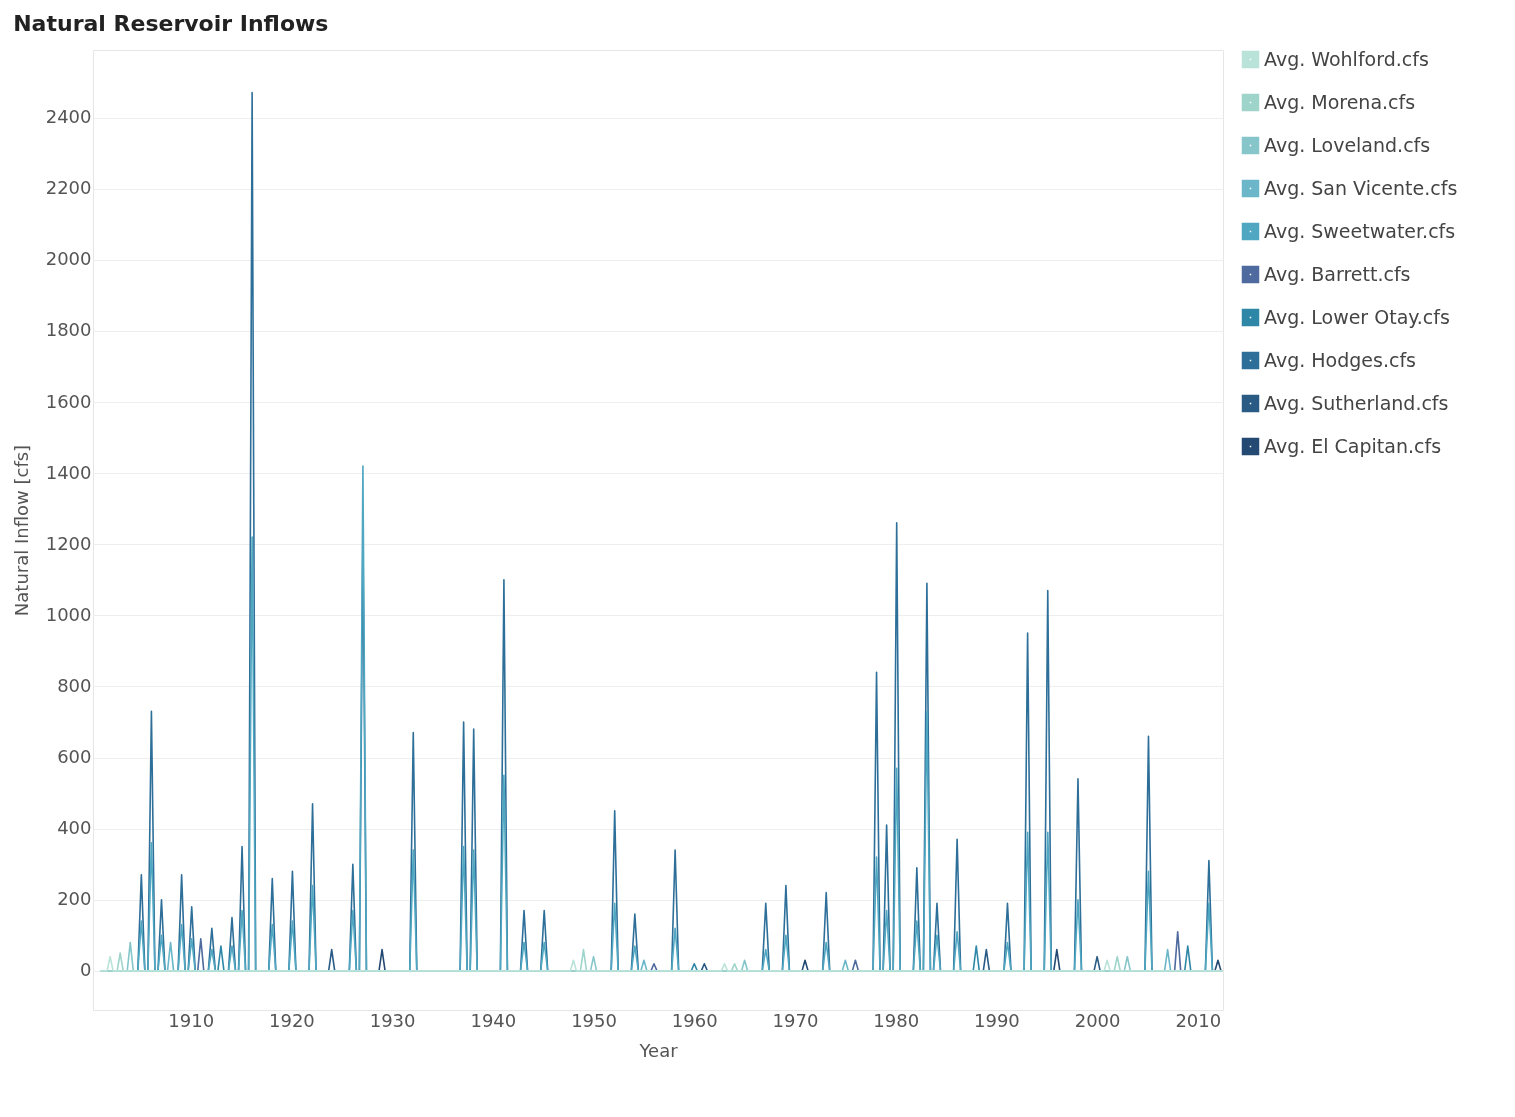  What do you see at coordinates (292, 1020) in the screenshot?
I see `x-tick-label: 1920` at bounding box center [292, 1020].